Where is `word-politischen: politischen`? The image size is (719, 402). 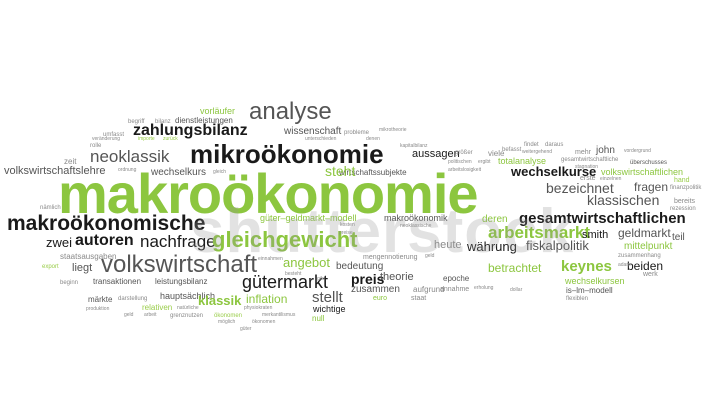 word-politischen: politischen is located at coordinates (460, 162).